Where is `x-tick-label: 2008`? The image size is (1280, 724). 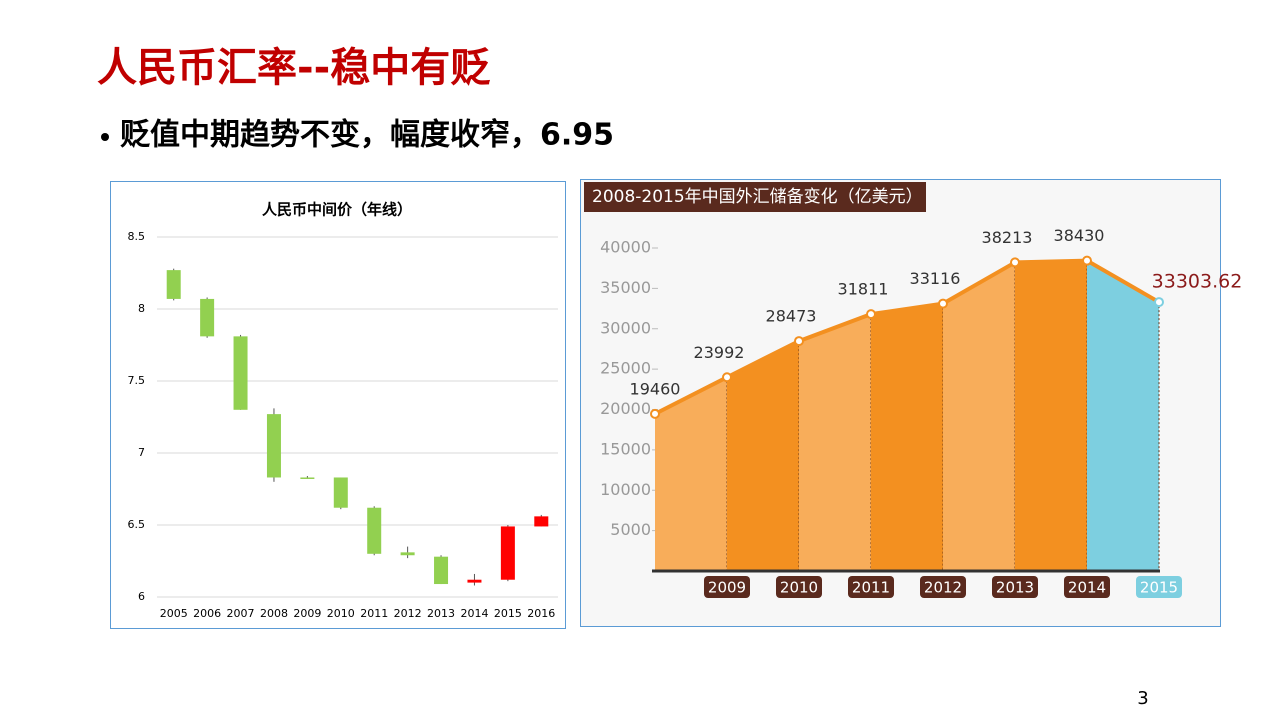 x-tick-label: 2008 is located at coordinates (274, 613).